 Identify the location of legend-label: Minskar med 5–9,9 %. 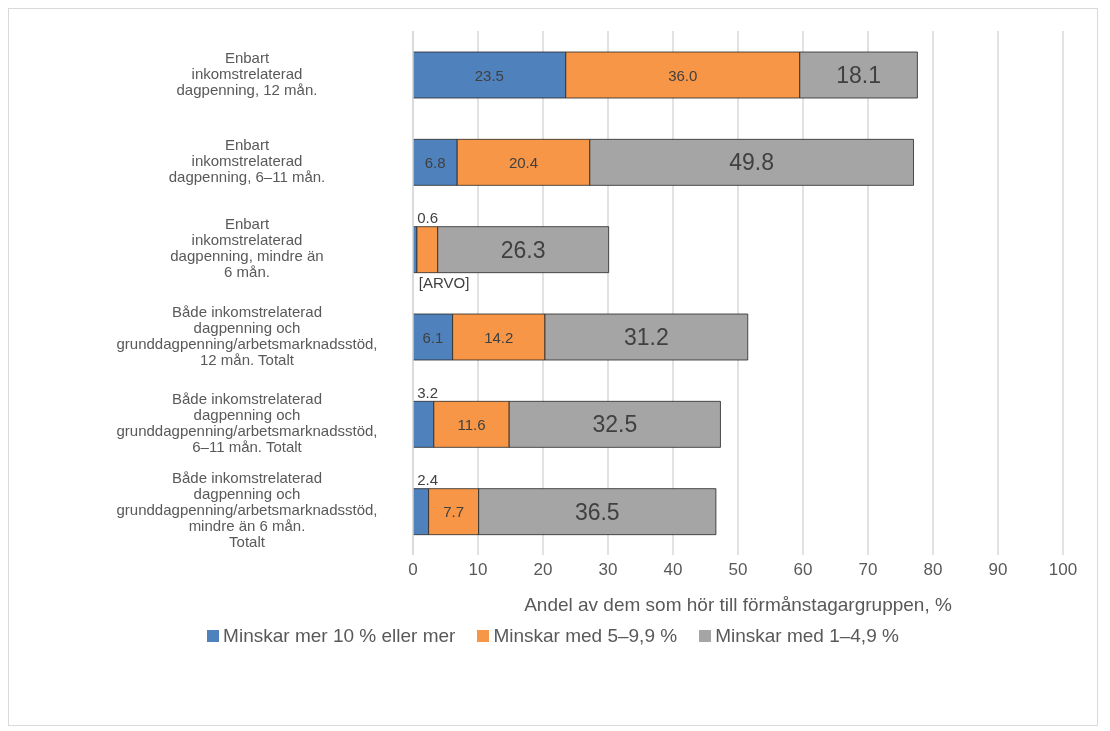
(585, 636).